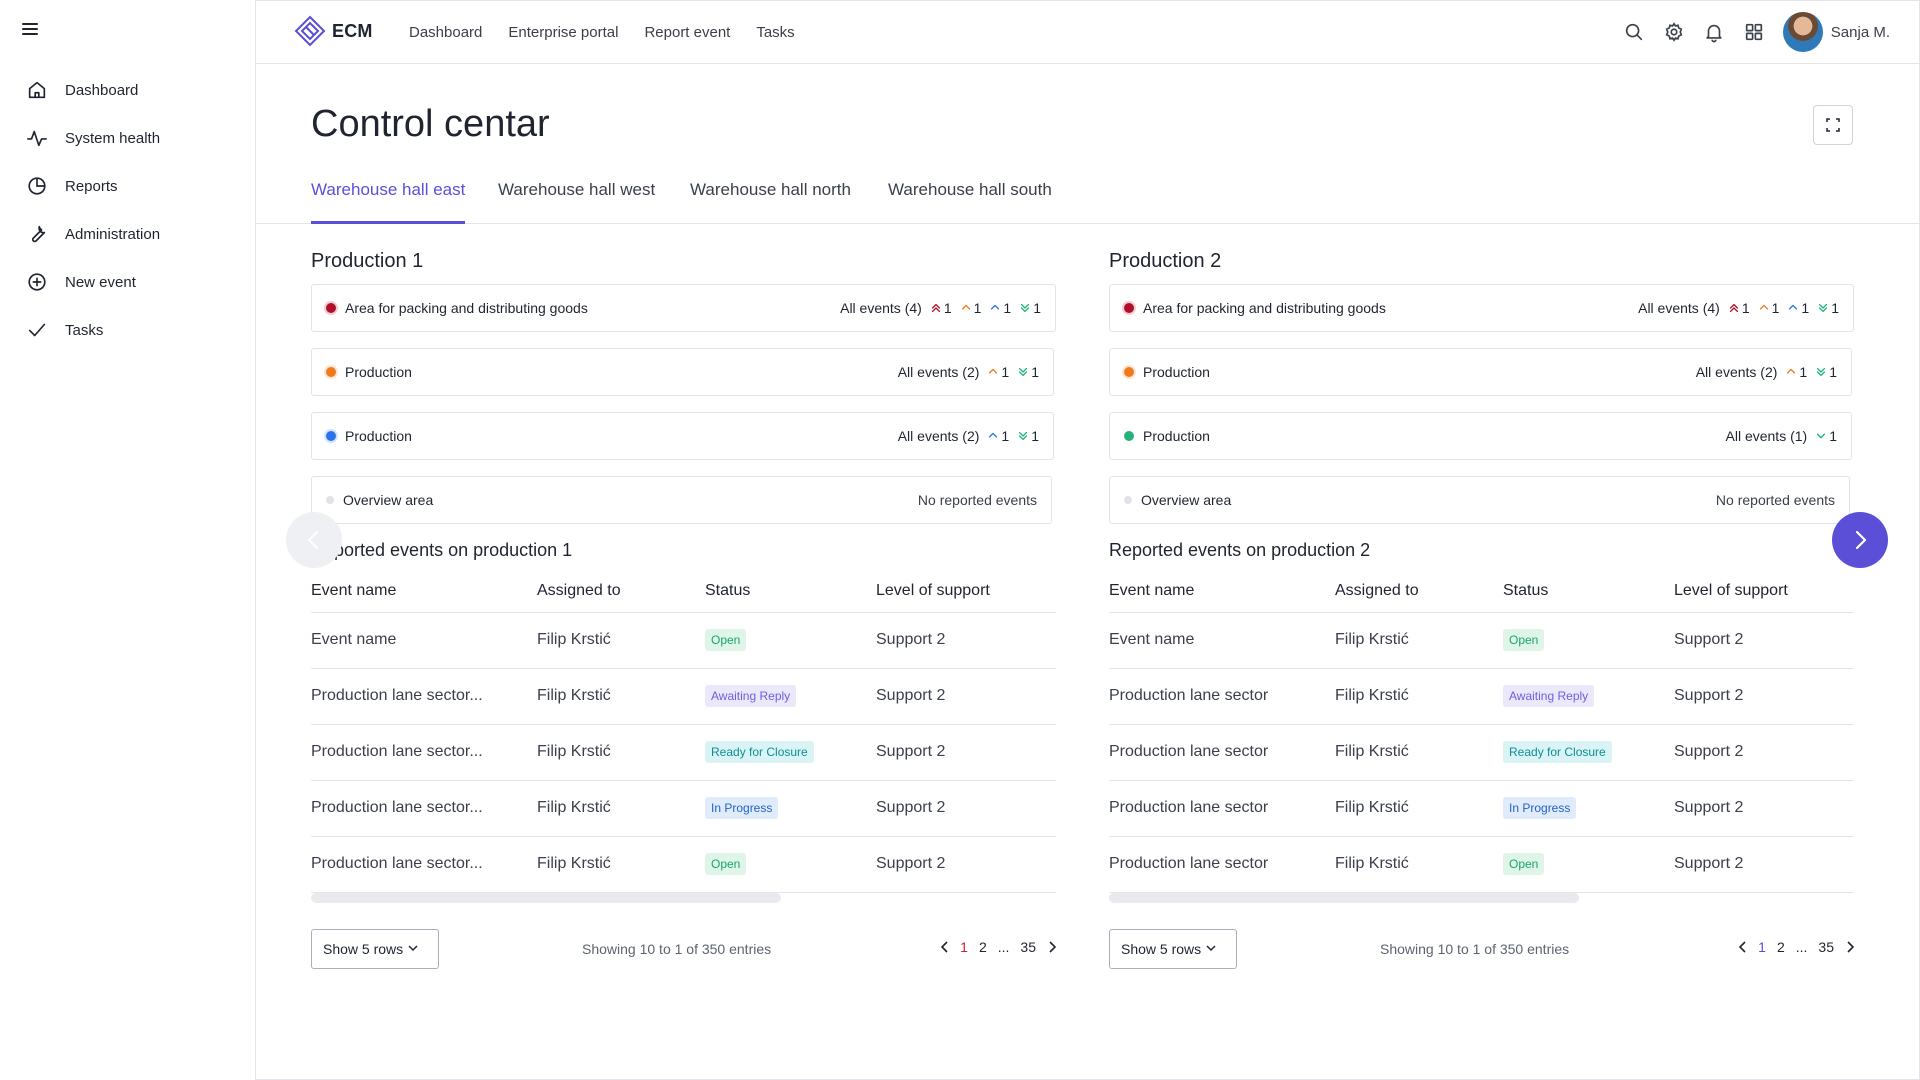 Image resolution: width=1920 pixels, height=1080 pixels. I want to click on carousel-prev-button, so click(314, 540).